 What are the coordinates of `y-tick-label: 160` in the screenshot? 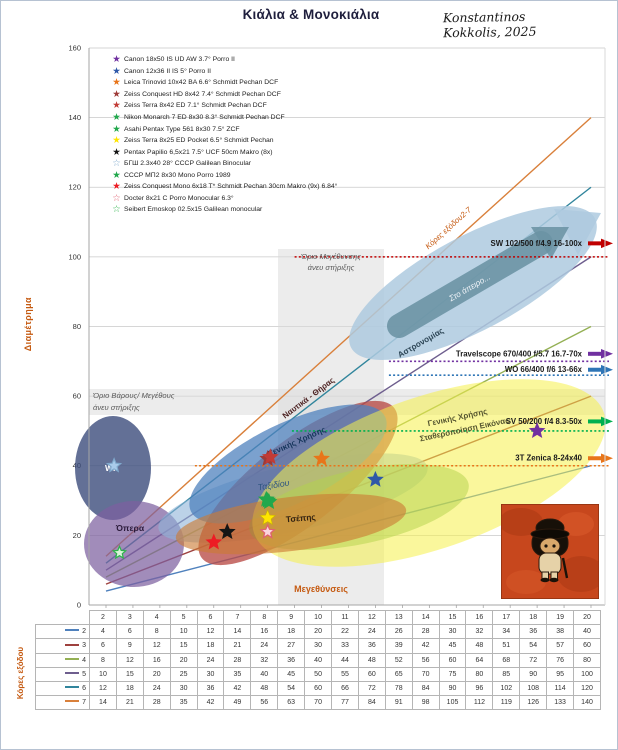 It's located at (74, 47).